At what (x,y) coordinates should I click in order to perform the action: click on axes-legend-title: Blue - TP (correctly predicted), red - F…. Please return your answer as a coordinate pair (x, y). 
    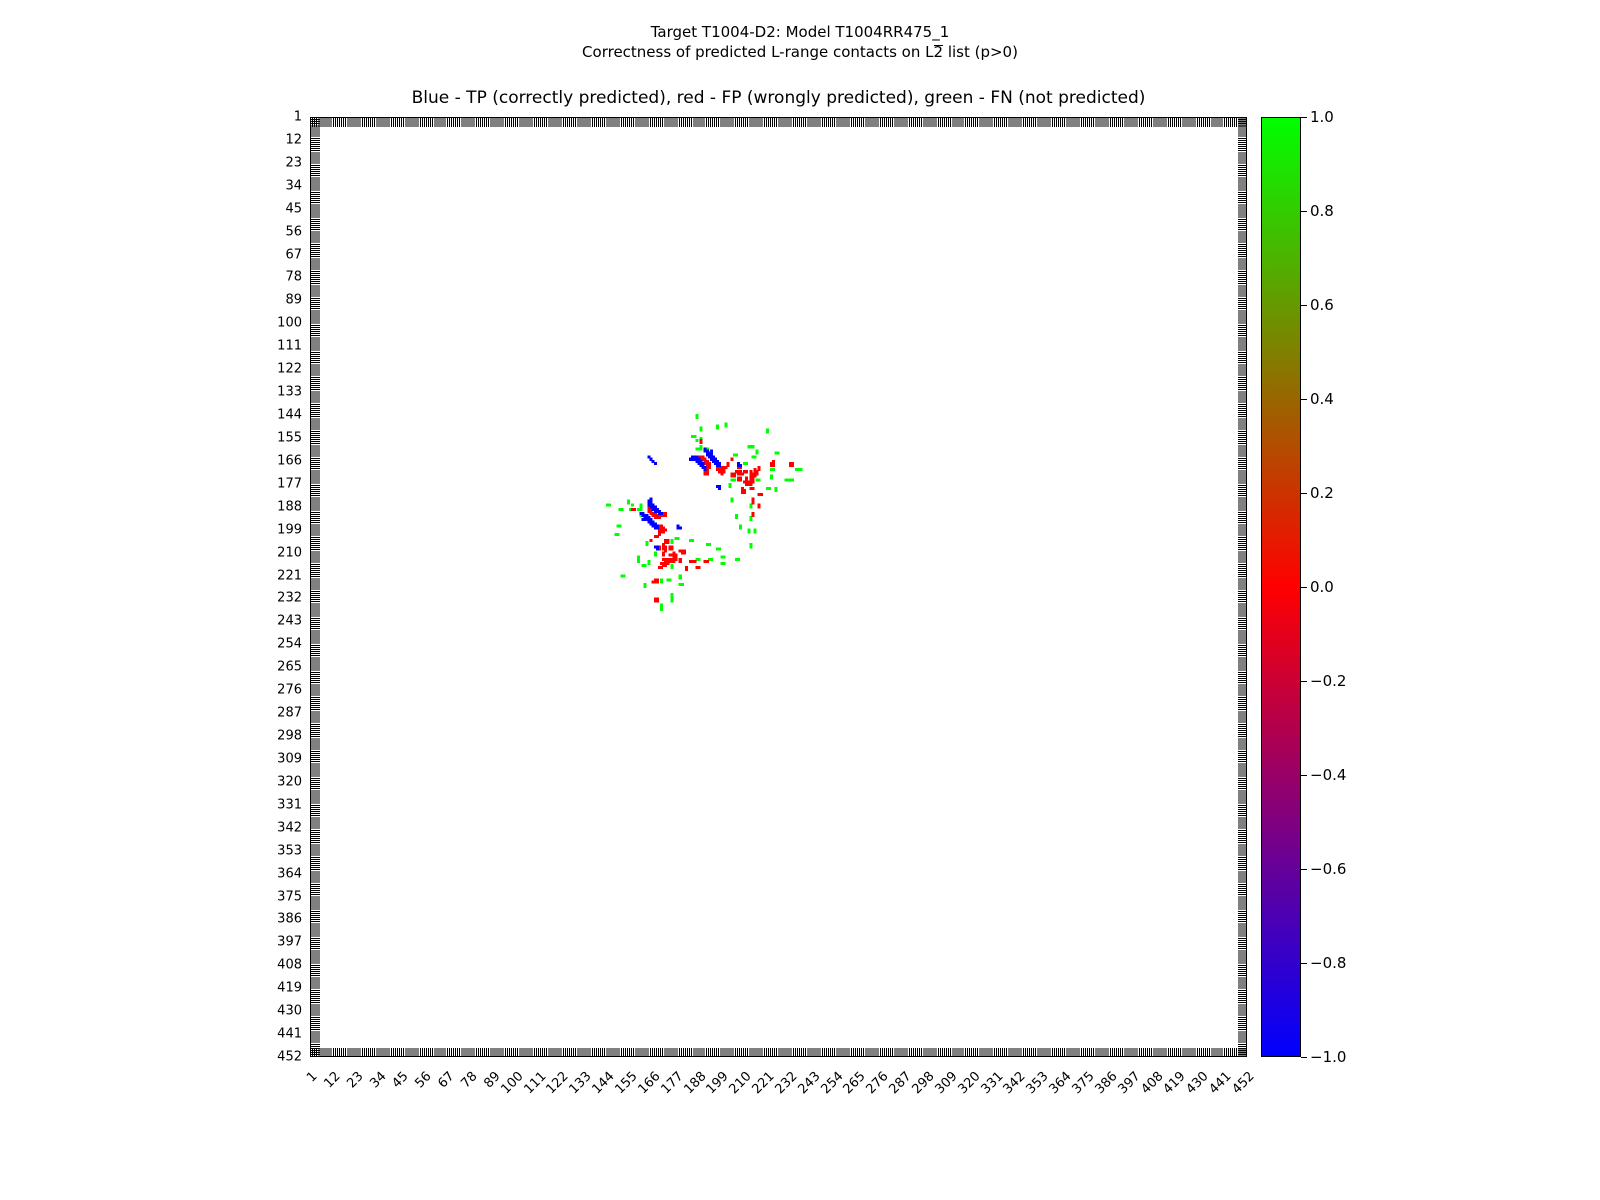
    Looking at the image, I should click on (778, 98).